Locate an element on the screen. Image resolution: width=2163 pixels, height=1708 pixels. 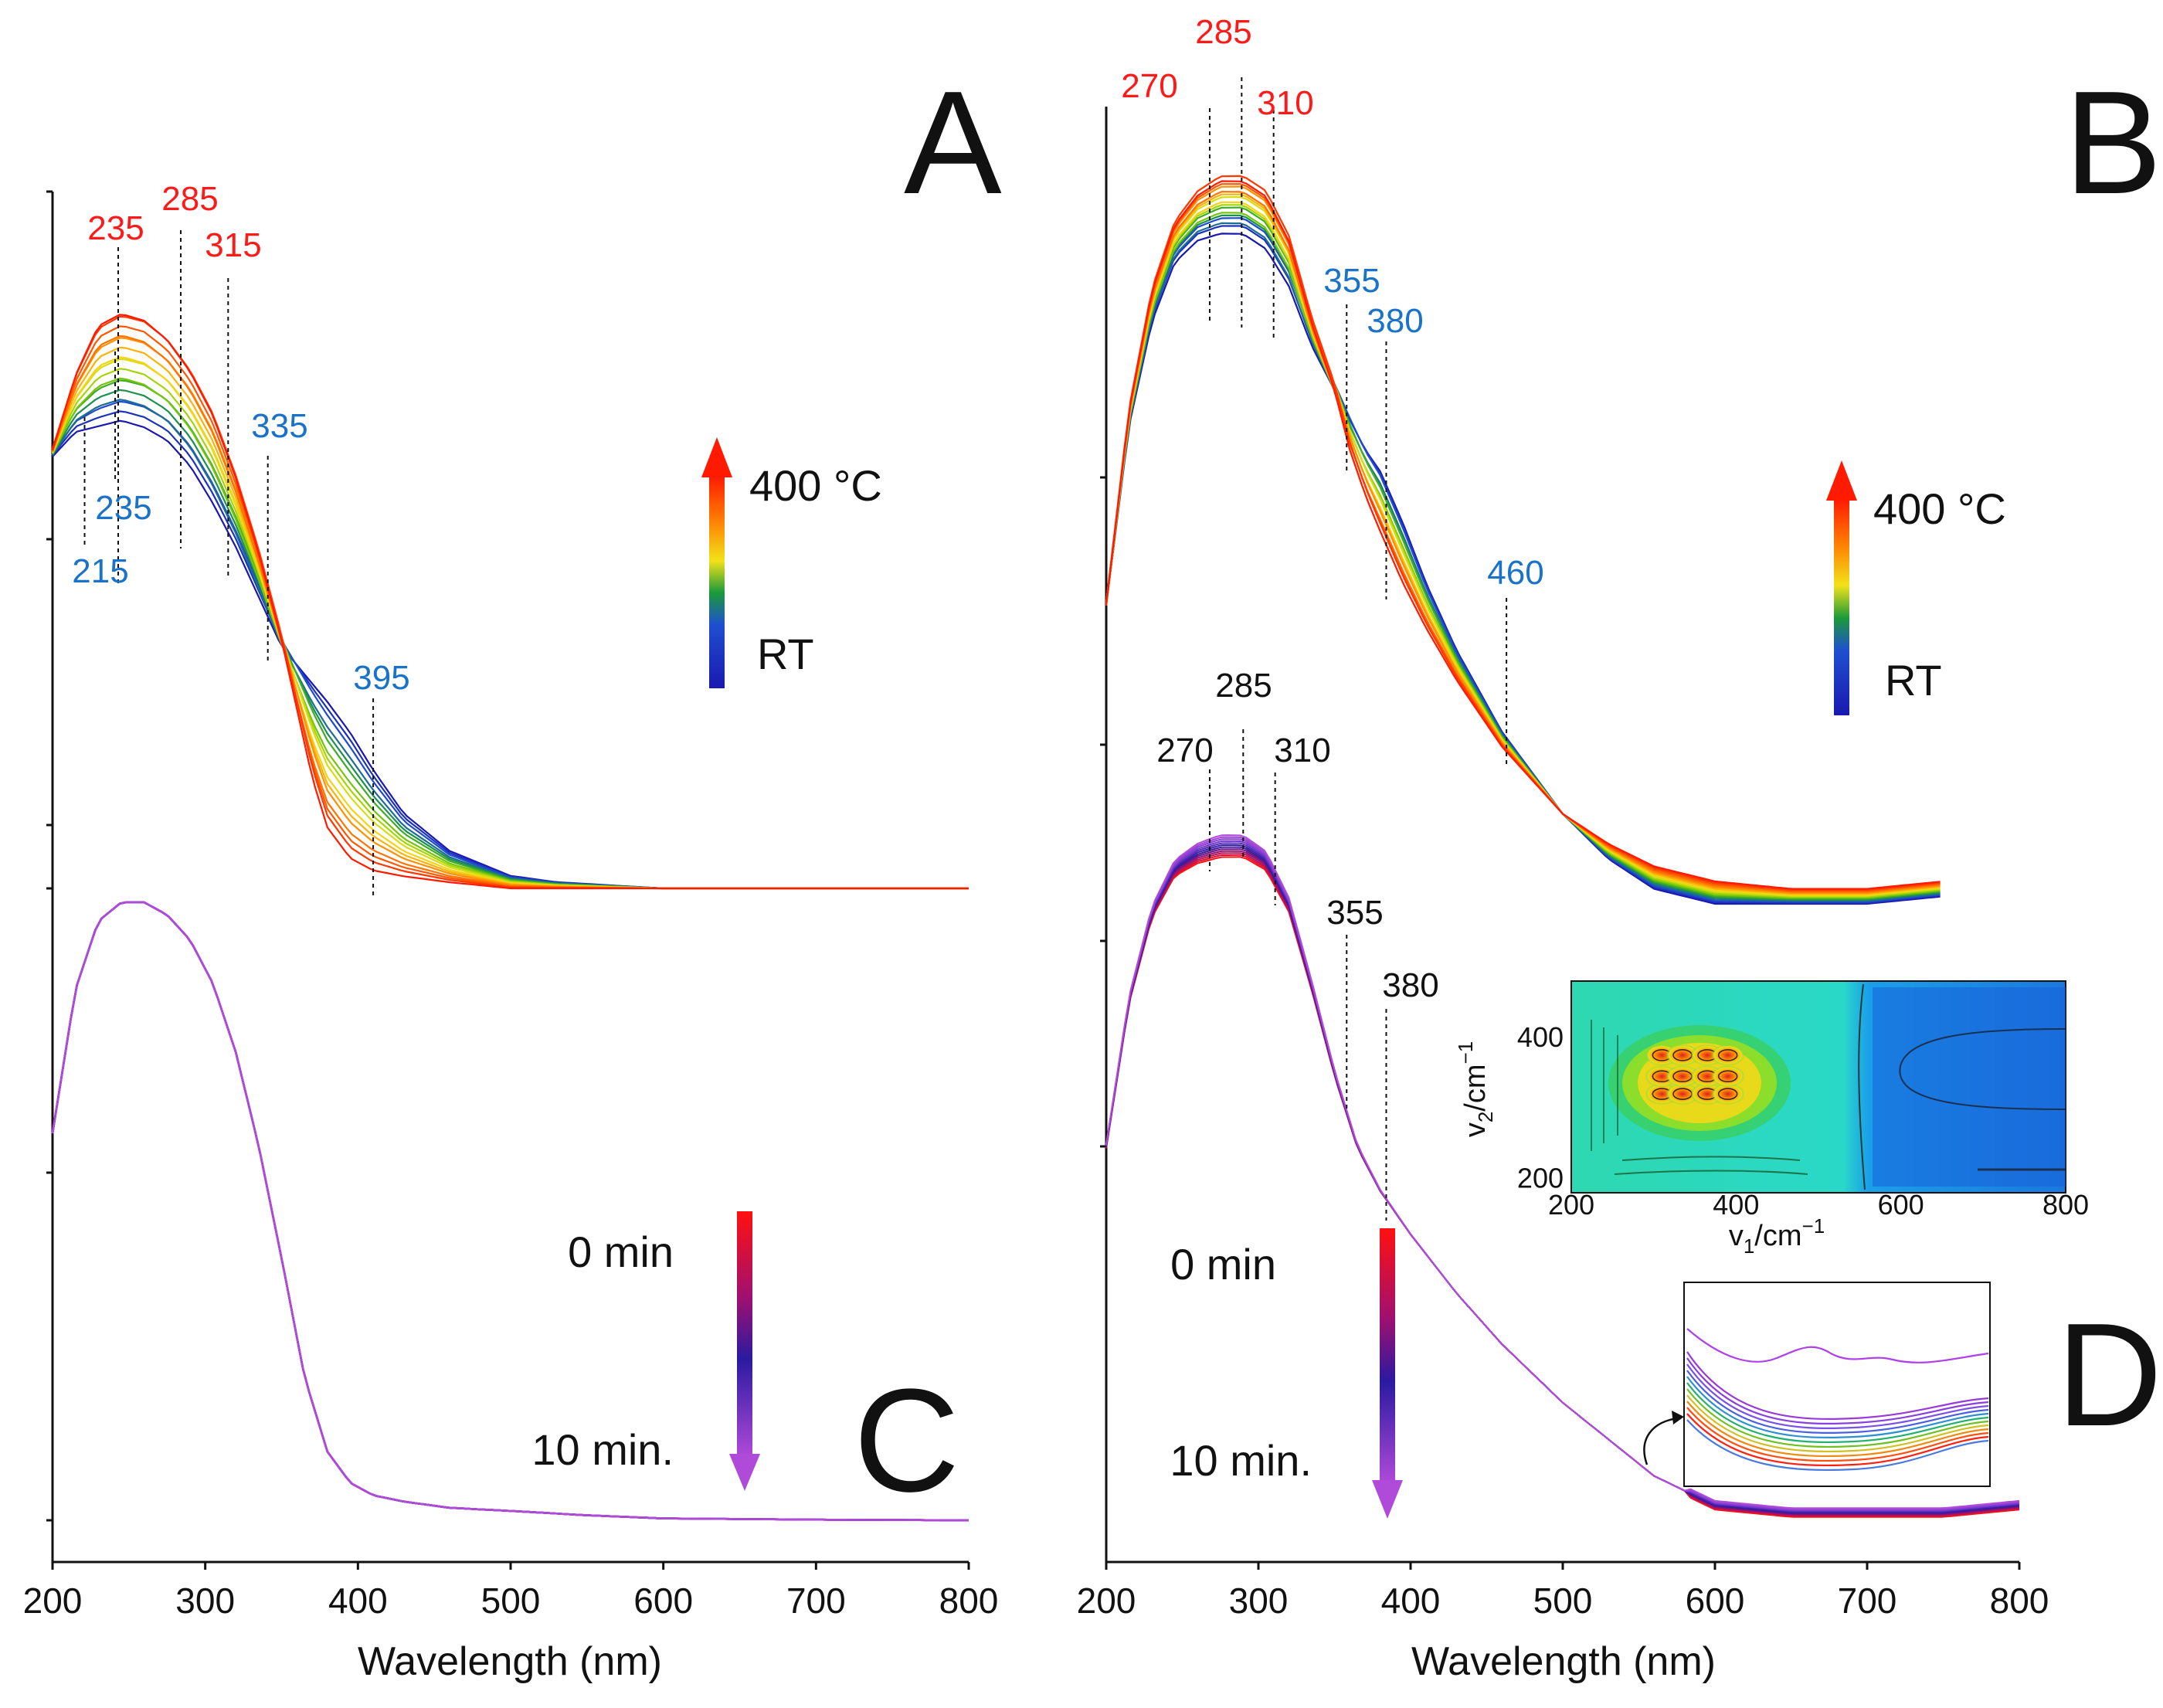
x-axis-ticks-right: 200 300 400 500 600 700 800 is located at coordinates (1563, 1592).